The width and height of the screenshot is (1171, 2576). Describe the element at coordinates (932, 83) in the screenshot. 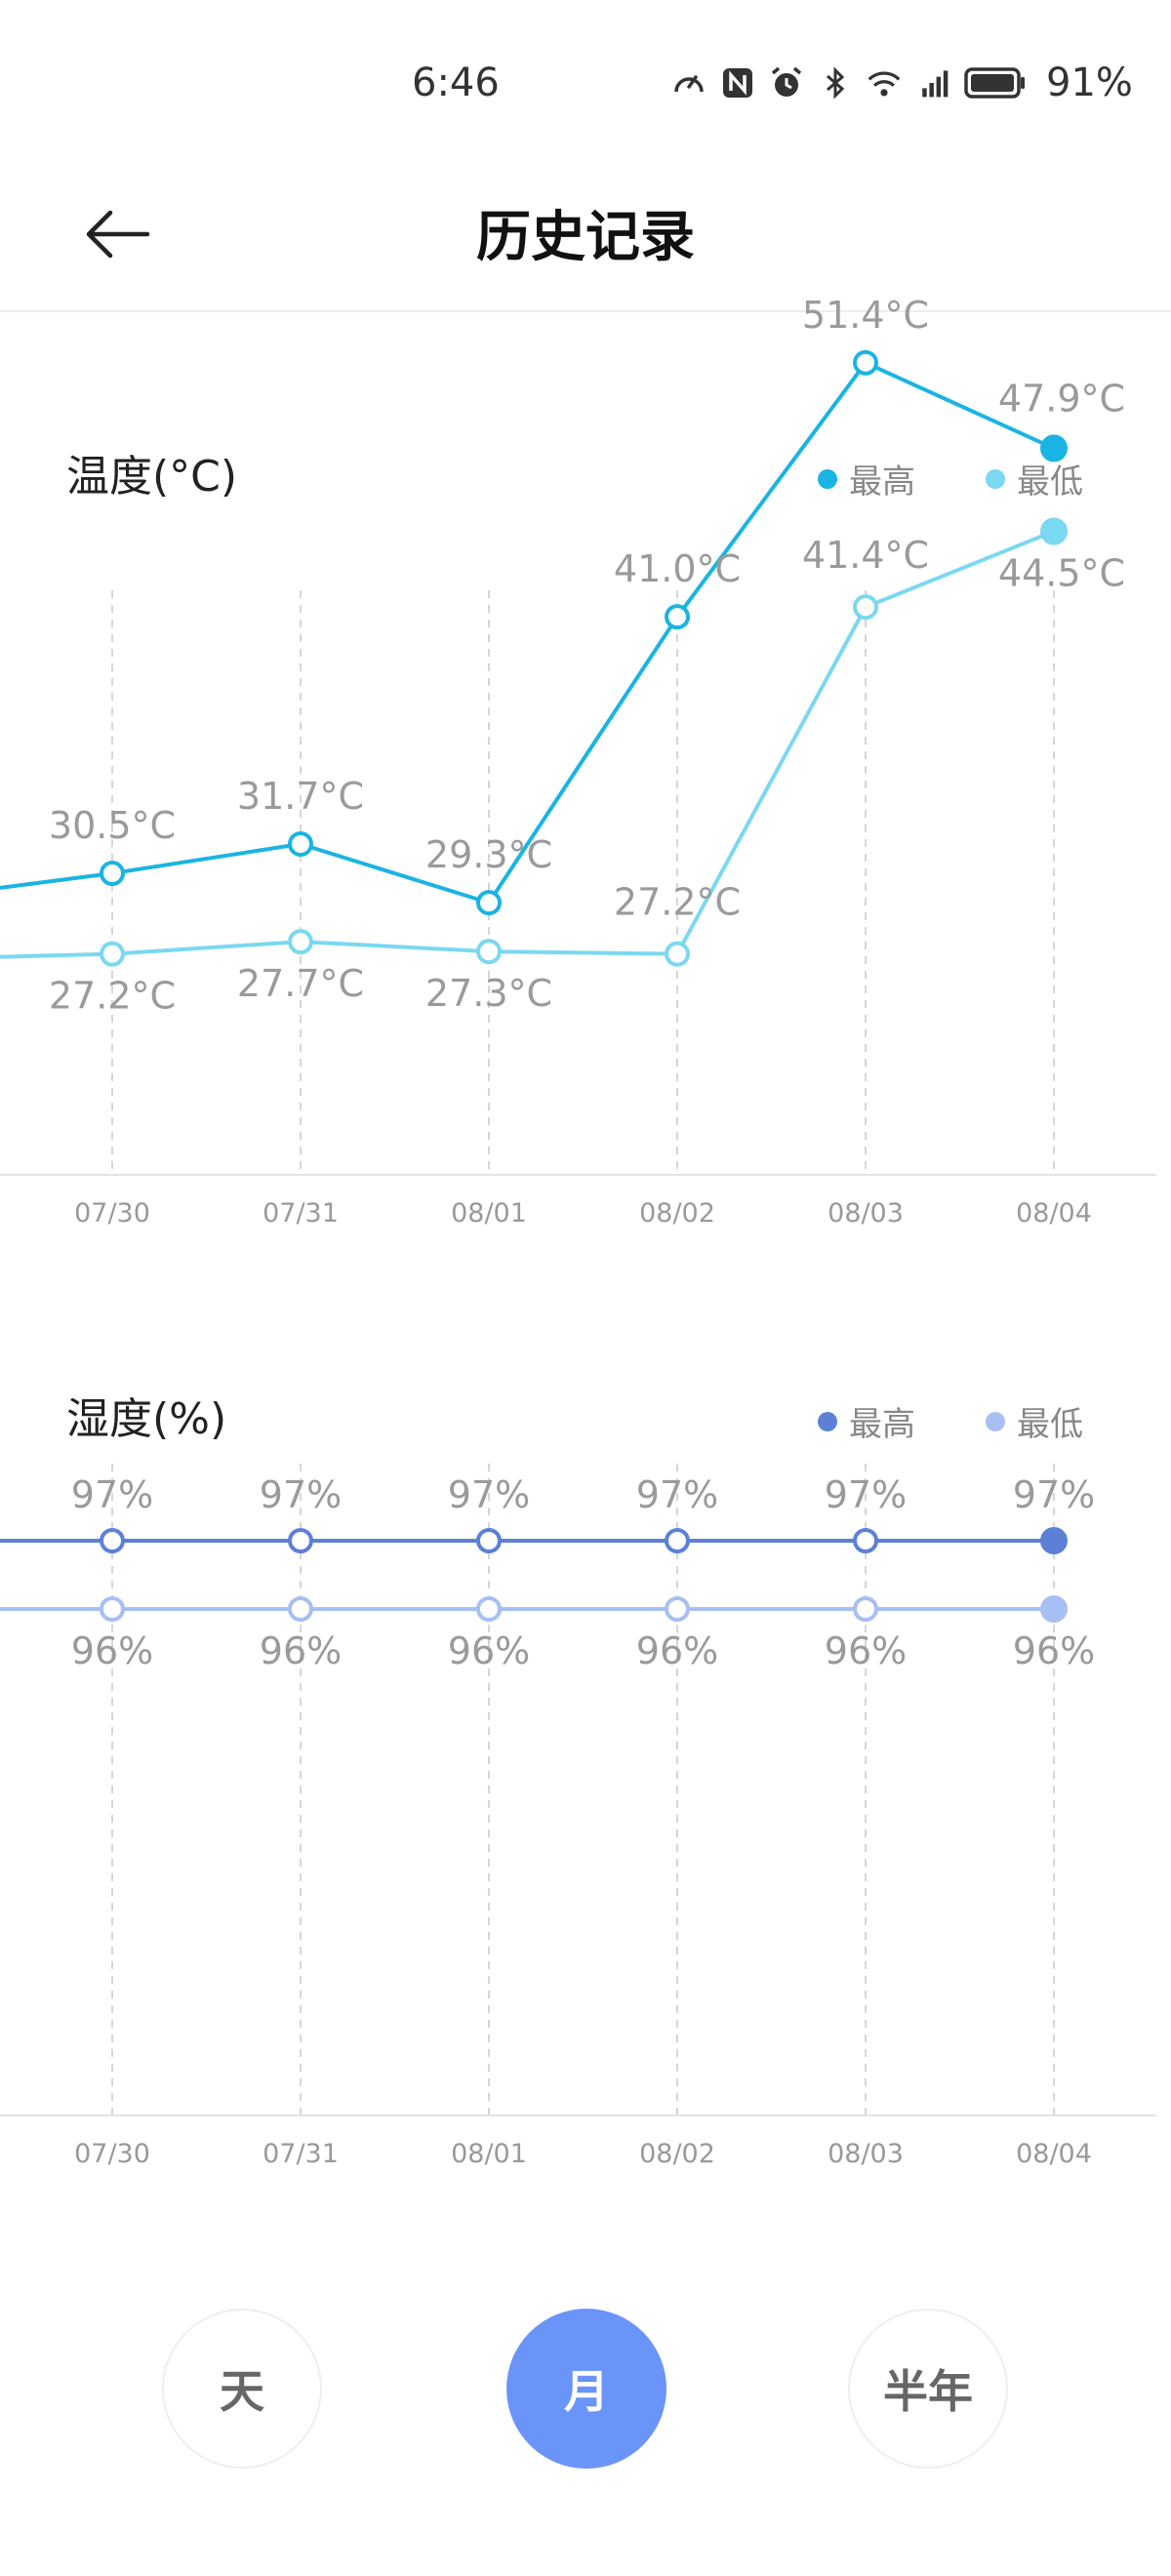

I see `cellular-5g-icon` at that location.